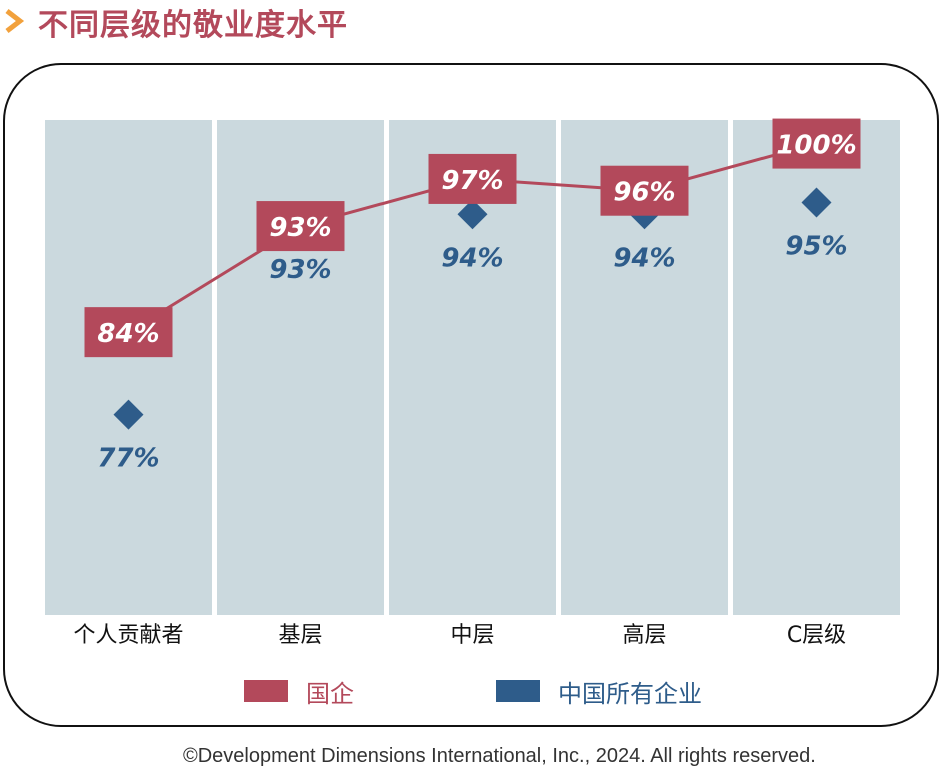  Describe the element at coordinates (15, 21) in the screenshot. I see `chevron-right-icon` at that location.